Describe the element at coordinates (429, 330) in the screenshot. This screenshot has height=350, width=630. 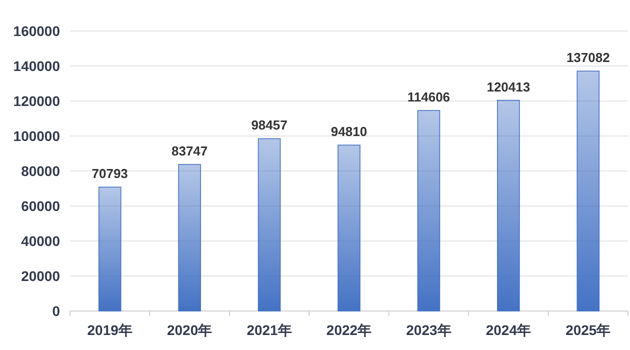
I see `x-tick-label: 2023年` at that location.